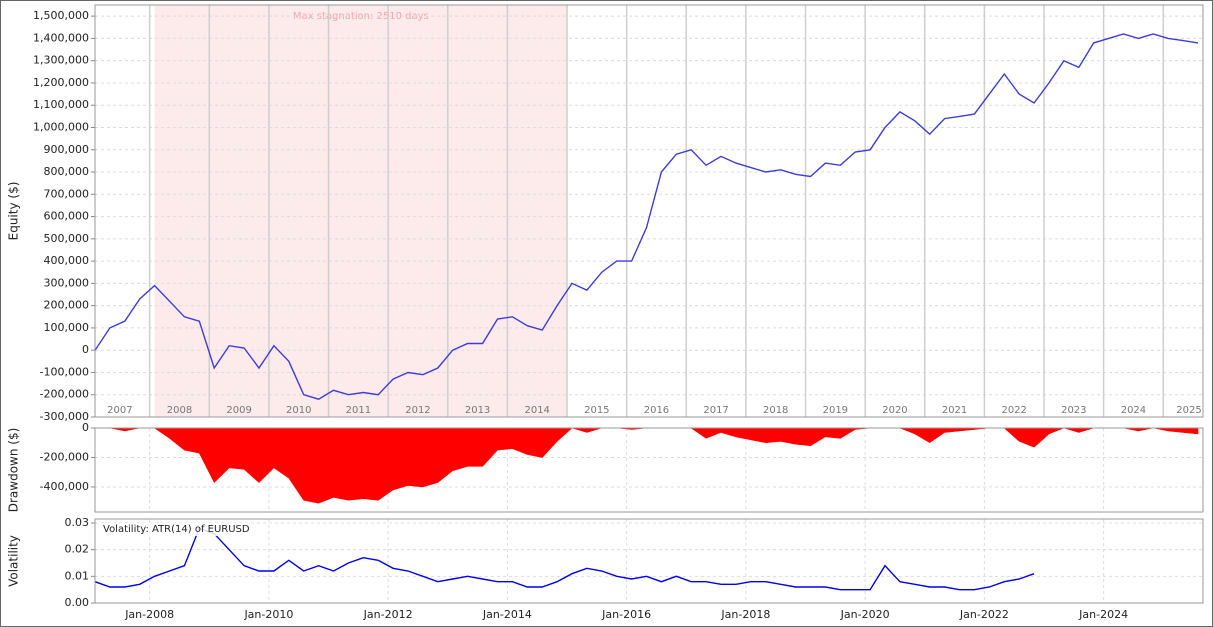 The image size is (1213, 627). Describe the element at coordinates (67, 327) in the screenshot. I see `y-tick-label: 100,000` at that location.